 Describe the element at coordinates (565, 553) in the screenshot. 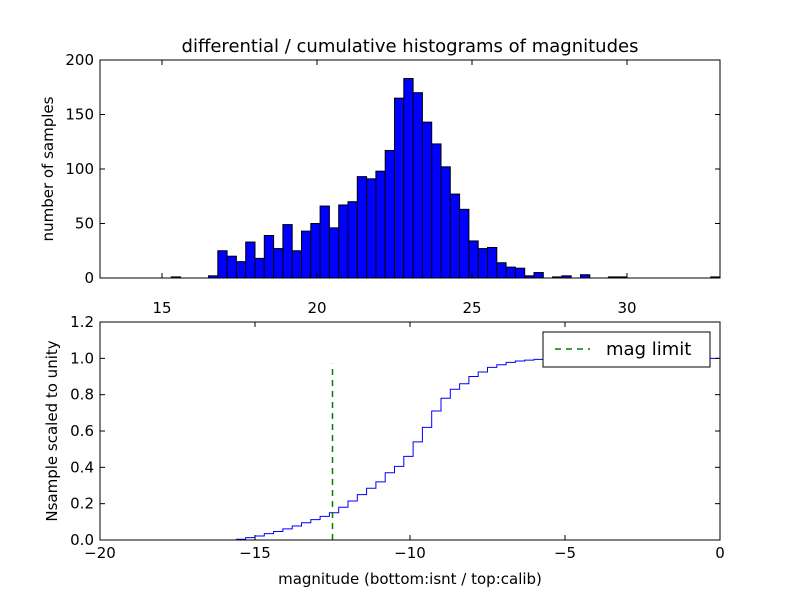

I see `cumulative-x-tick-label: −5` at that location.